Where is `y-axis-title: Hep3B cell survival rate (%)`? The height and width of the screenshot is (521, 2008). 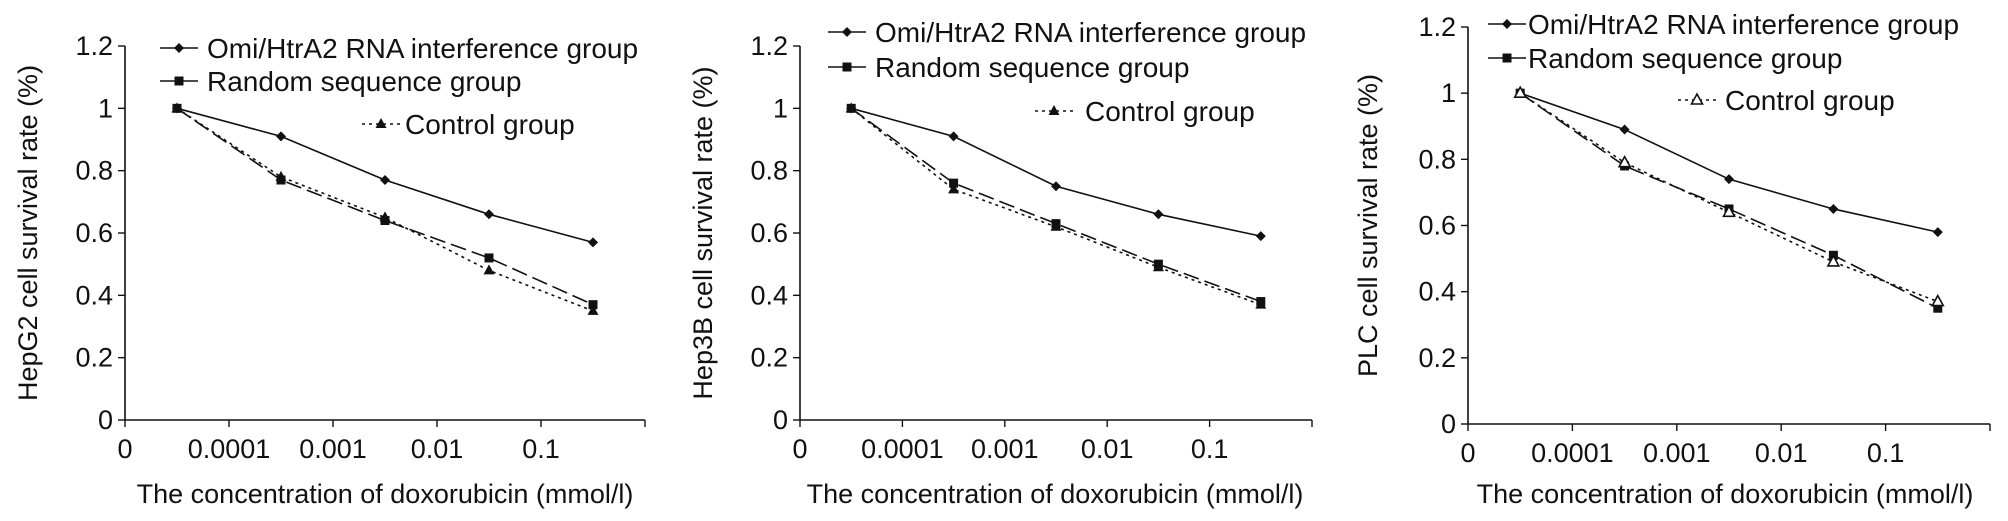
y-axis-title: Hep3B cell survival rate (%) is located at coordinates (703, 232).